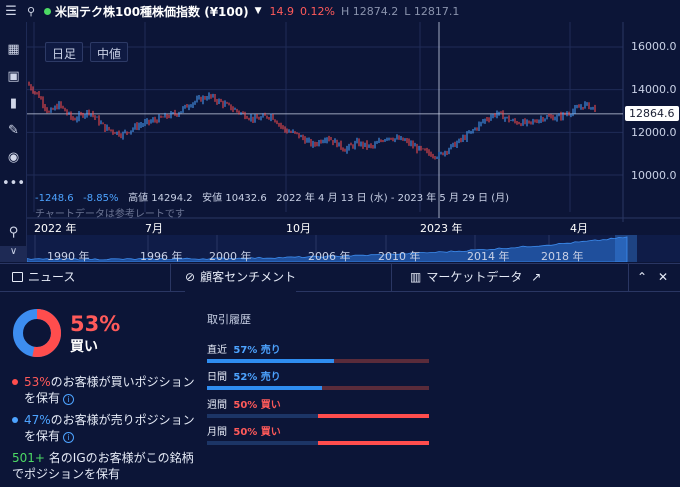 The height and width of the screenshot is (487, 680). I want to click on buy-percentage: 53%, so click(95, 324).